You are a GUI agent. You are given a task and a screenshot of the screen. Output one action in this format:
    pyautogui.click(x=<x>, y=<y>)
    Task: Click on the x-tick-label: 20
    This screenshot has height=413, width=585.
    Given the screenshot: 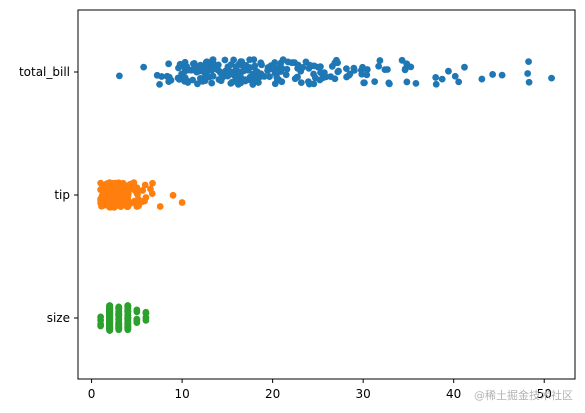 What is the action you would take?
    pyautogui.click(x=272, y=394)
    